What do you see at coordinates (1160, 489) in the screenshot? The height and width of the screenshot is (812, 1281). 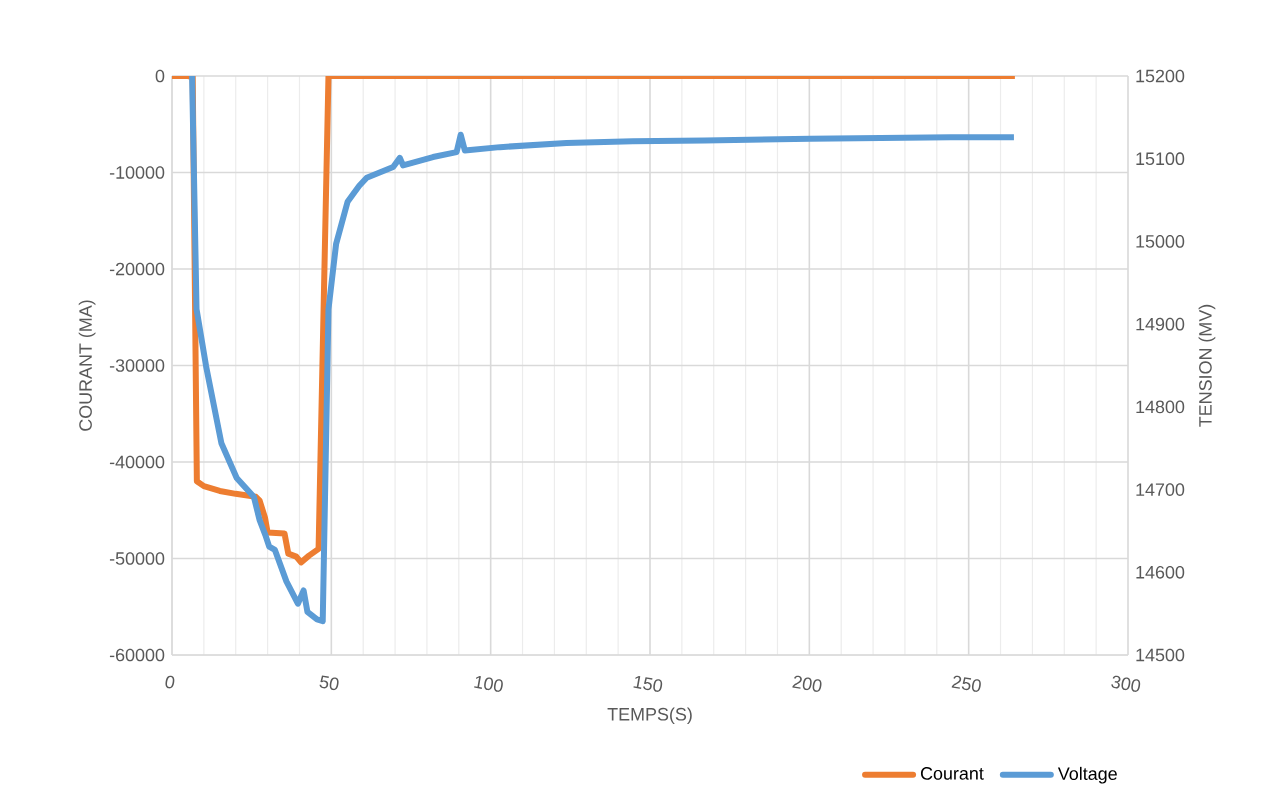 I see `y2-tick-label: 14700` at bounding box center [1160, 489].